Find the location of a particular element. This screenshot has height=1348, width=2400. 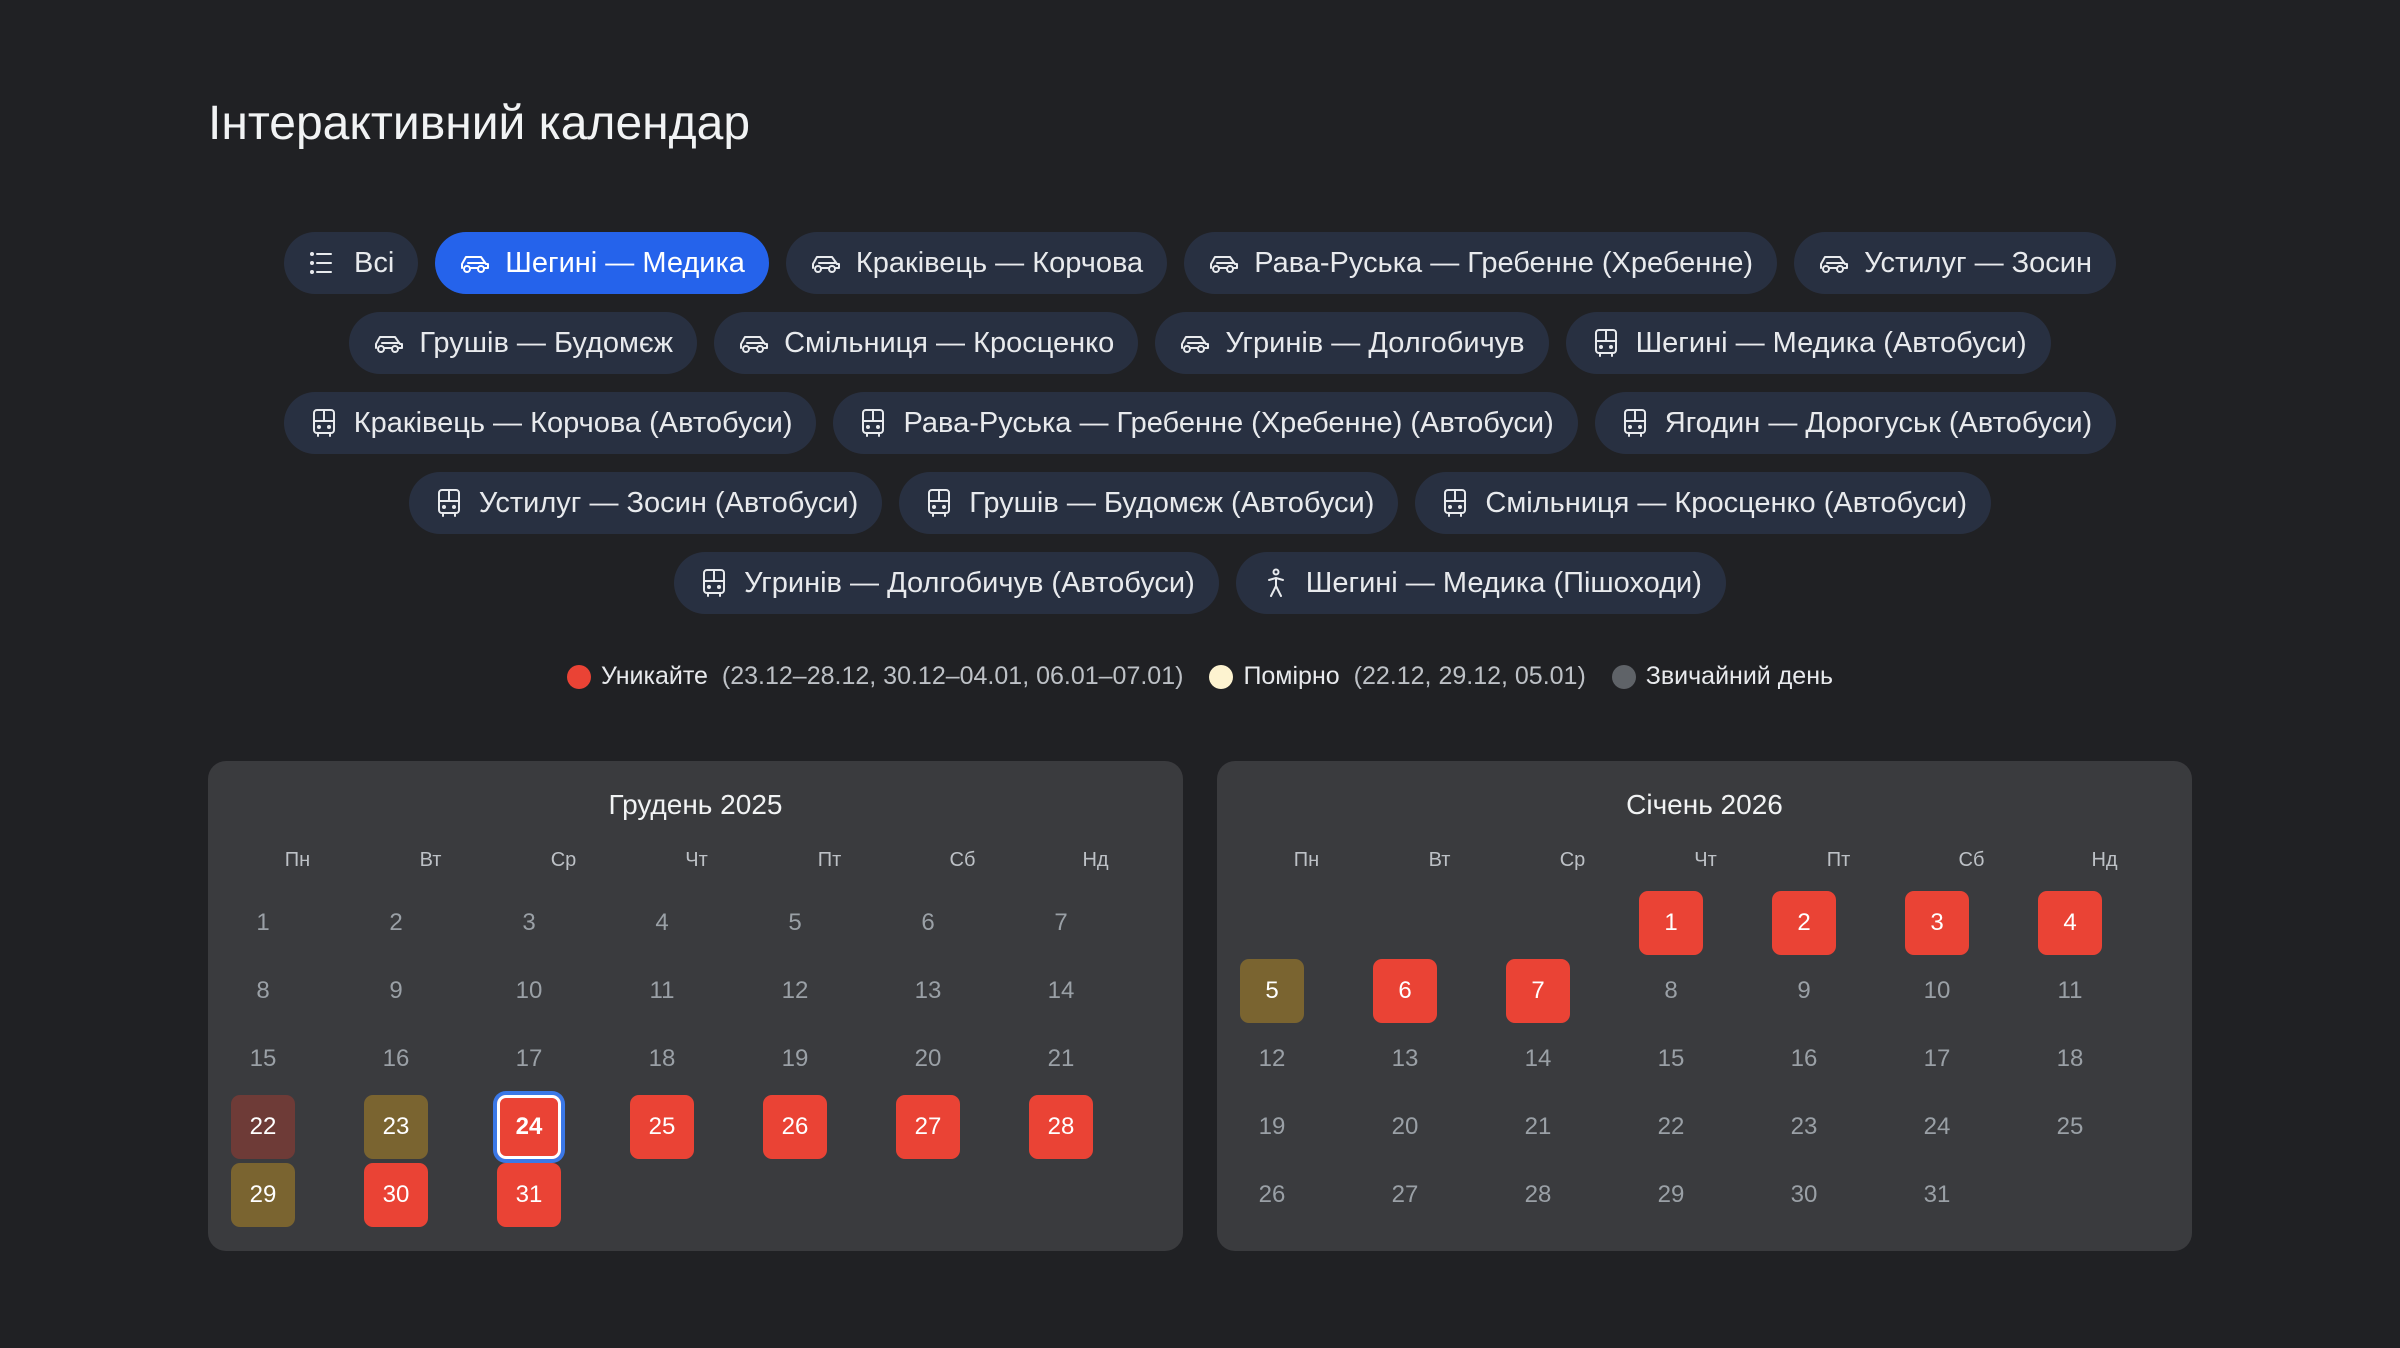

filter-chip: Шегині — Медика is located at coordinates (602, 263).